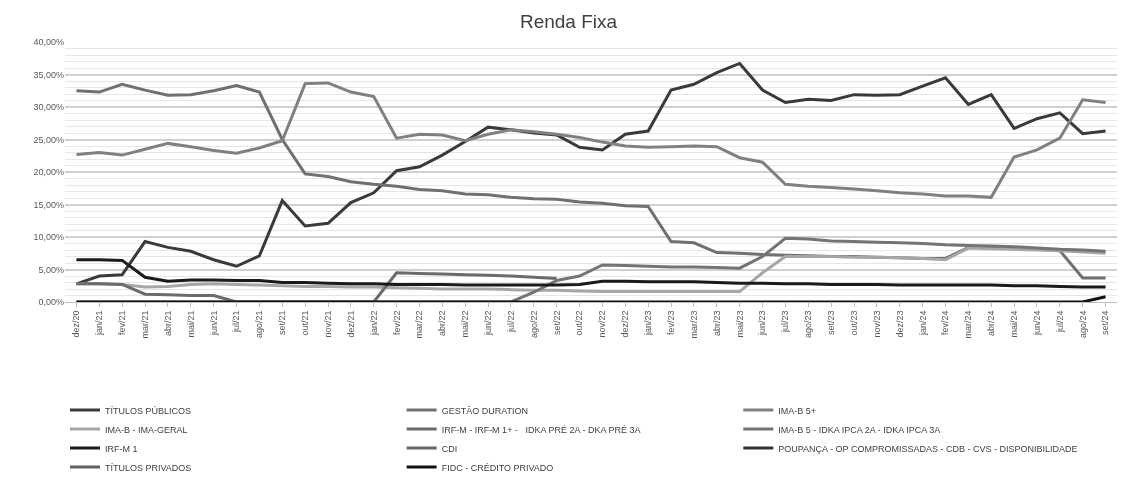  I want to click on legend-label: CDI, so click(449, 448).